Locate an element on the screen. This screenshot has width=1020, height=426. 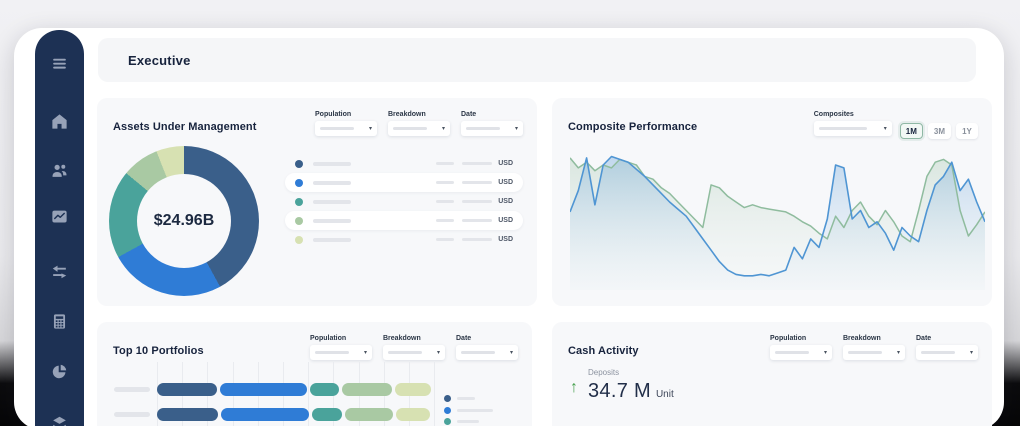
cash-filters: Population ▾ Breakdown ▾ Date ▾ is located at coordinates (874, 347).